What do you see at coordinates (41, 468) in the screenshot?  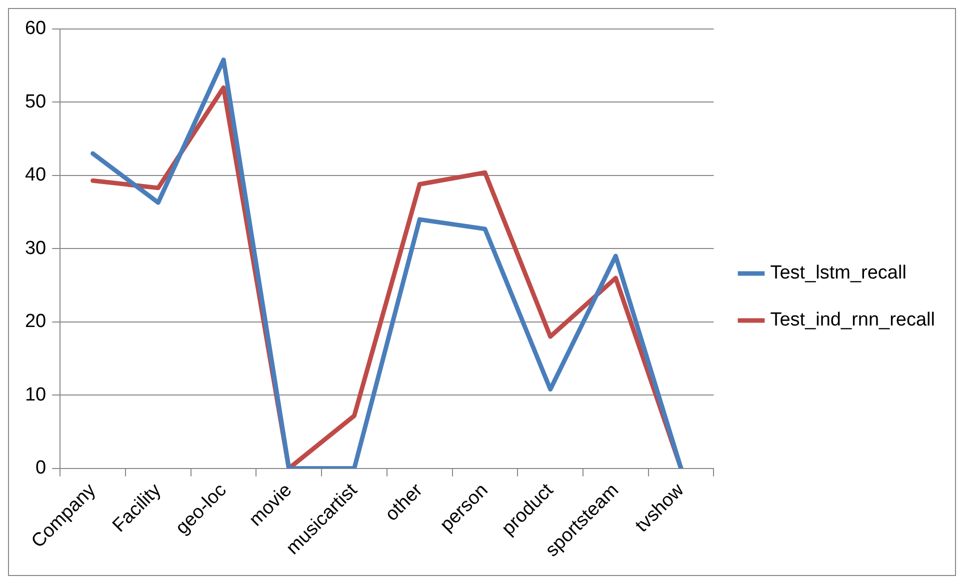 I see `y-tick-label: 0` at bounding box center [41, 468].